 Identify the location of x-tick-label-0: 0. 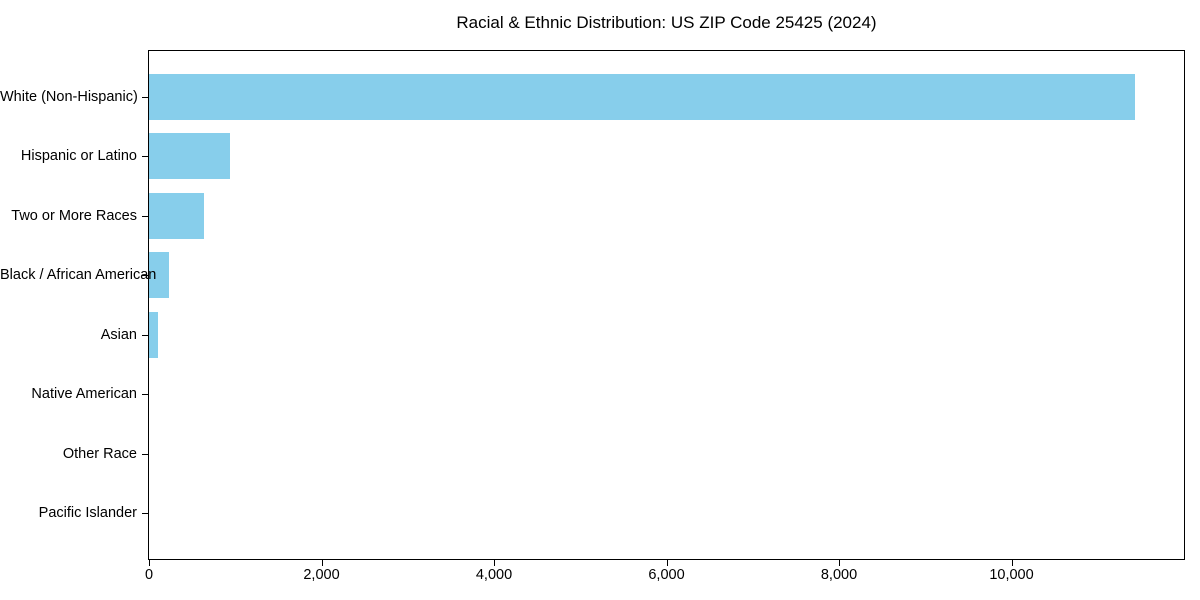
(149, 575).